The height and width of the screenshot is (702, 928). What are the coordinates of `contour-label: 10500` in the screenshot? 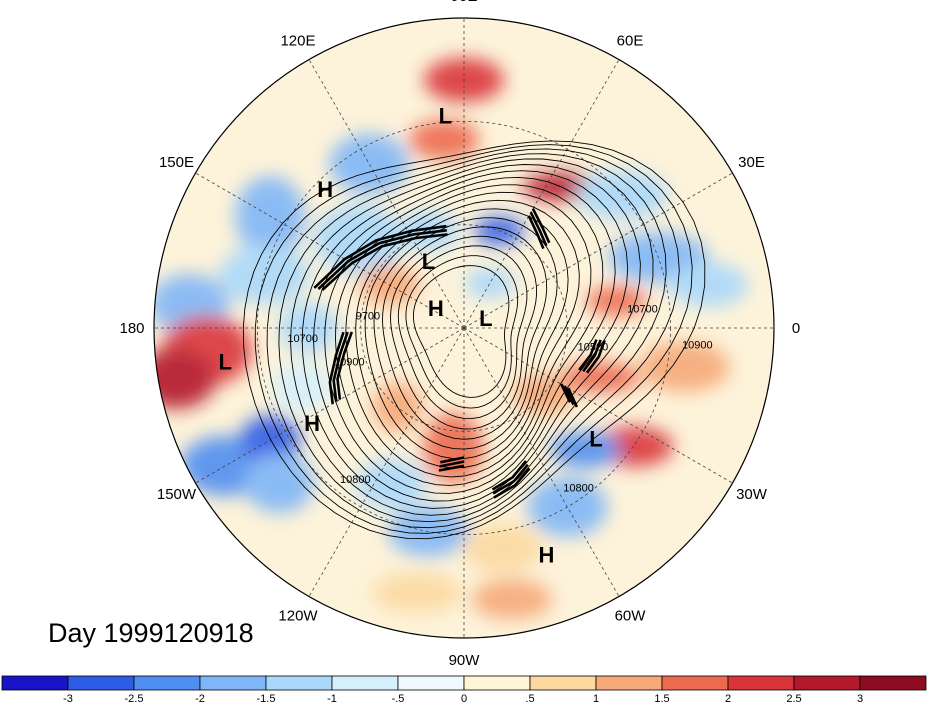 It's located at (593, 348).